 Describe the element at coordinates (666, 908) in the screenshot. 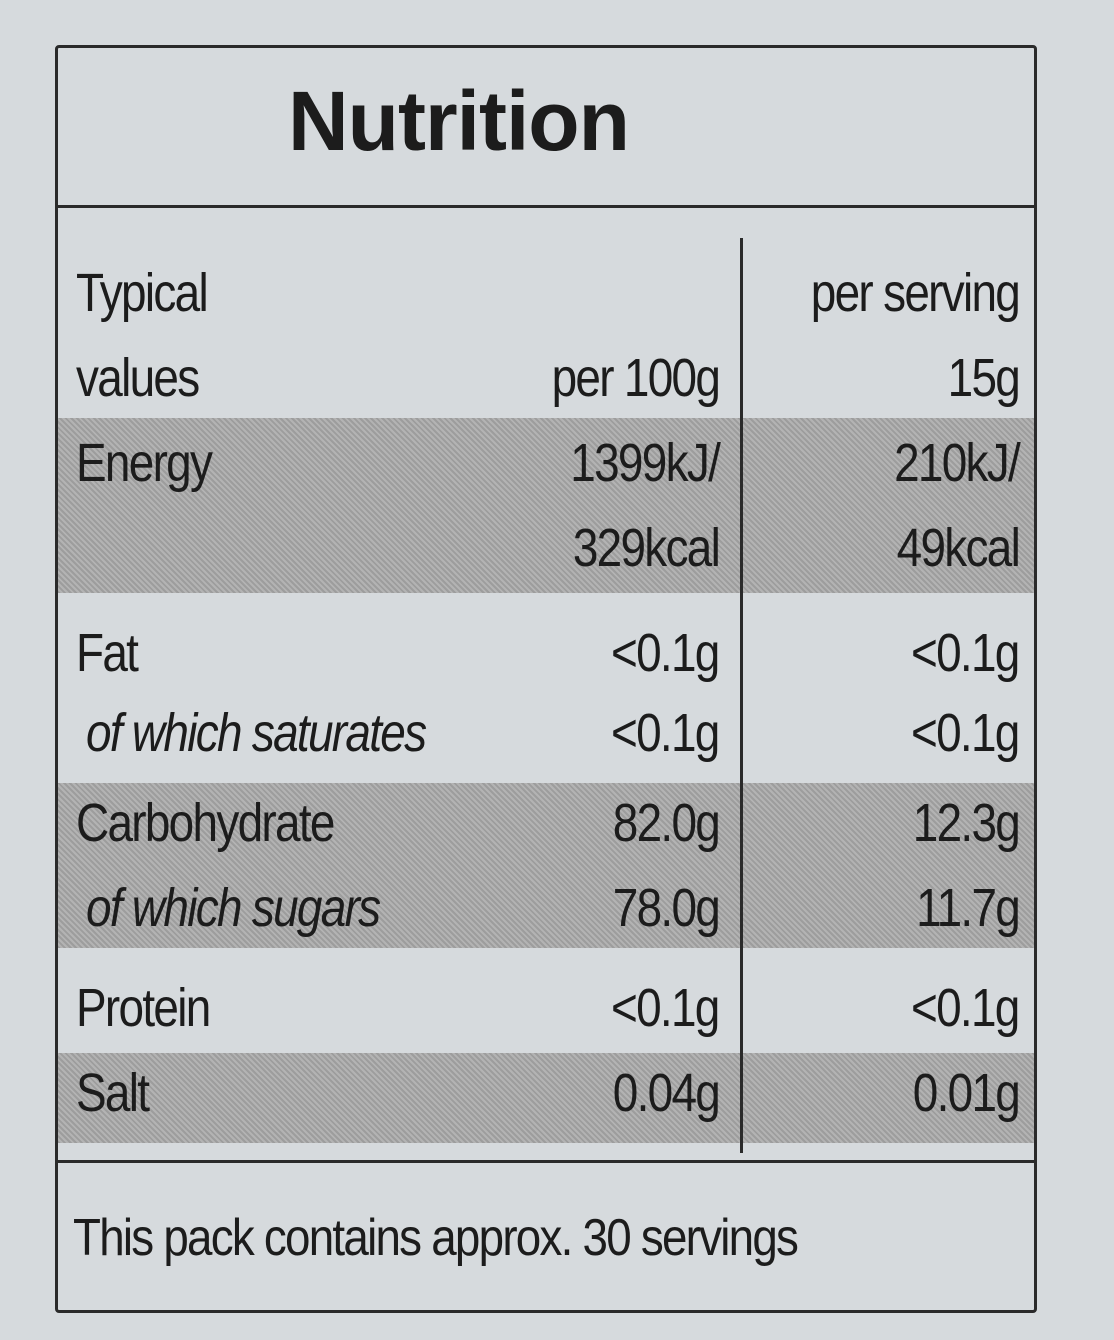

I see `row-value: 78.0g` at that location.